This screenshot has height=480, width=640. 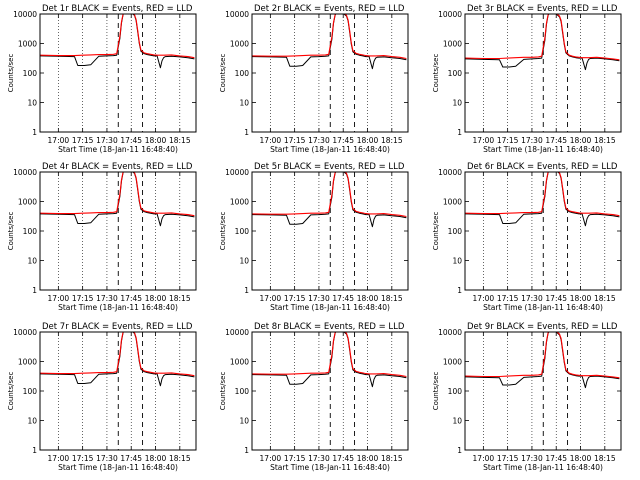 I want to click on panel-title: Det 9r BLACK = Events, RED = LLD, so click(x=542, y=327).